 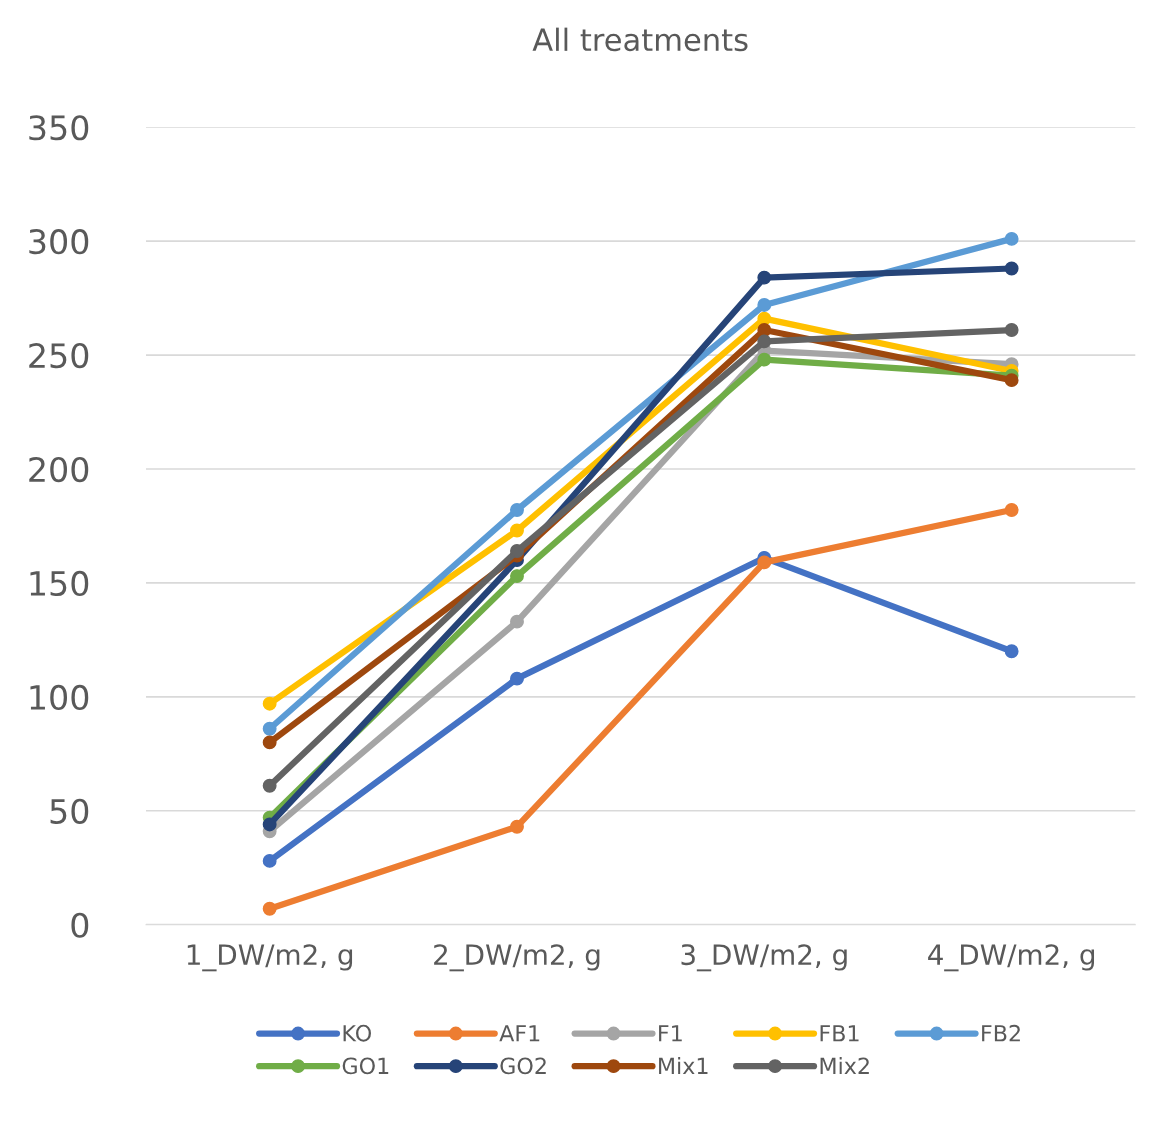 I want to click on legend-label: KO, so click(x=357, y=1033).